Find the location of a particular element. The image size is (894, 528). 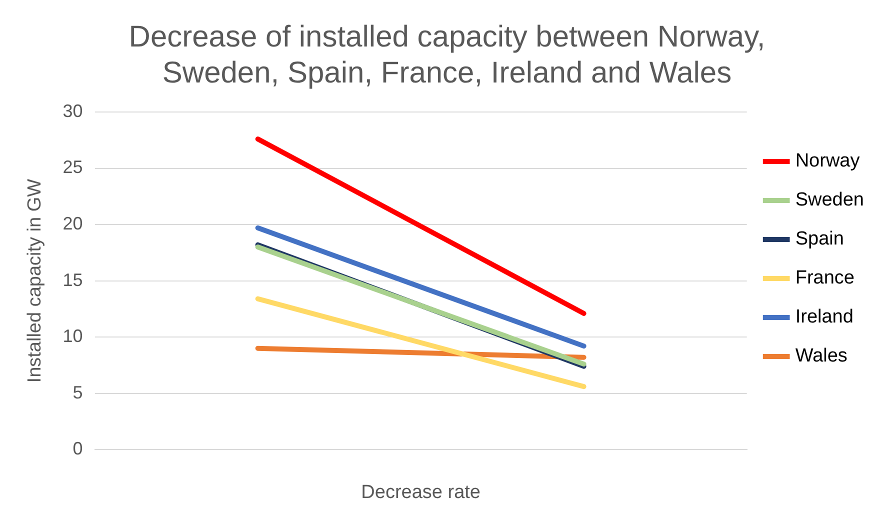

y-axis-title: Installed capacity in GW is located at coordinates (35, 280).